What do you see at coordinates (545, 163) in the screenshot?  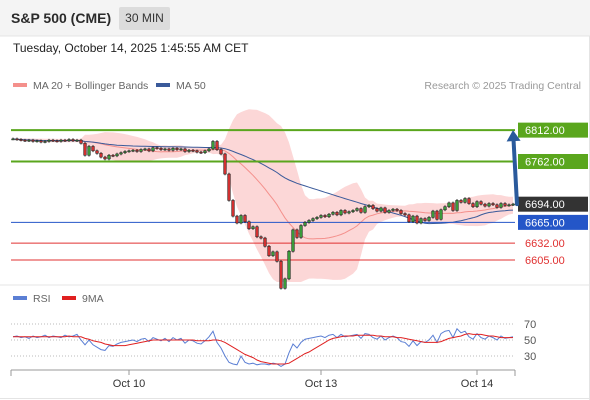 I see `level-label-6762.00: 6762.00` at bounding box center [545, 163].